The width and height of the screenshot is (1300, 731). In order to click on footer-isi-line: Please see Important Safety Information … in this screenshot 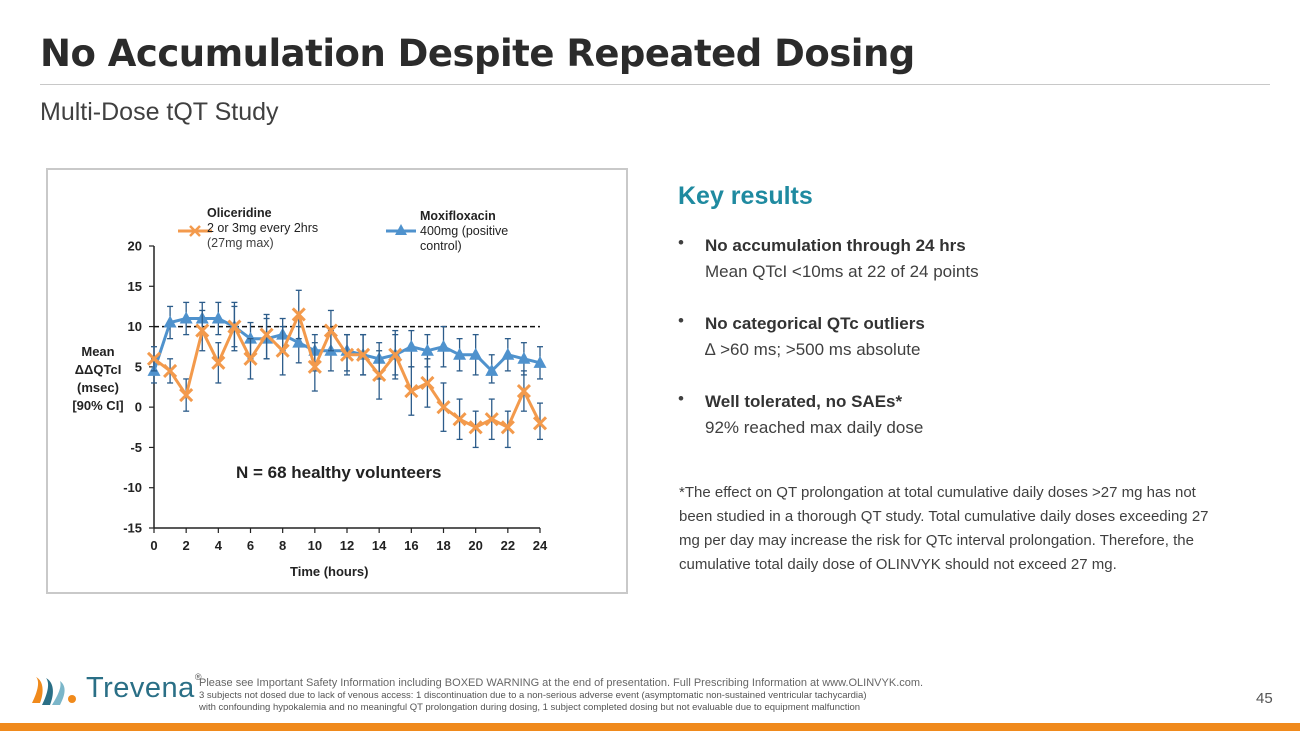, I will do `click(561, 683)`.